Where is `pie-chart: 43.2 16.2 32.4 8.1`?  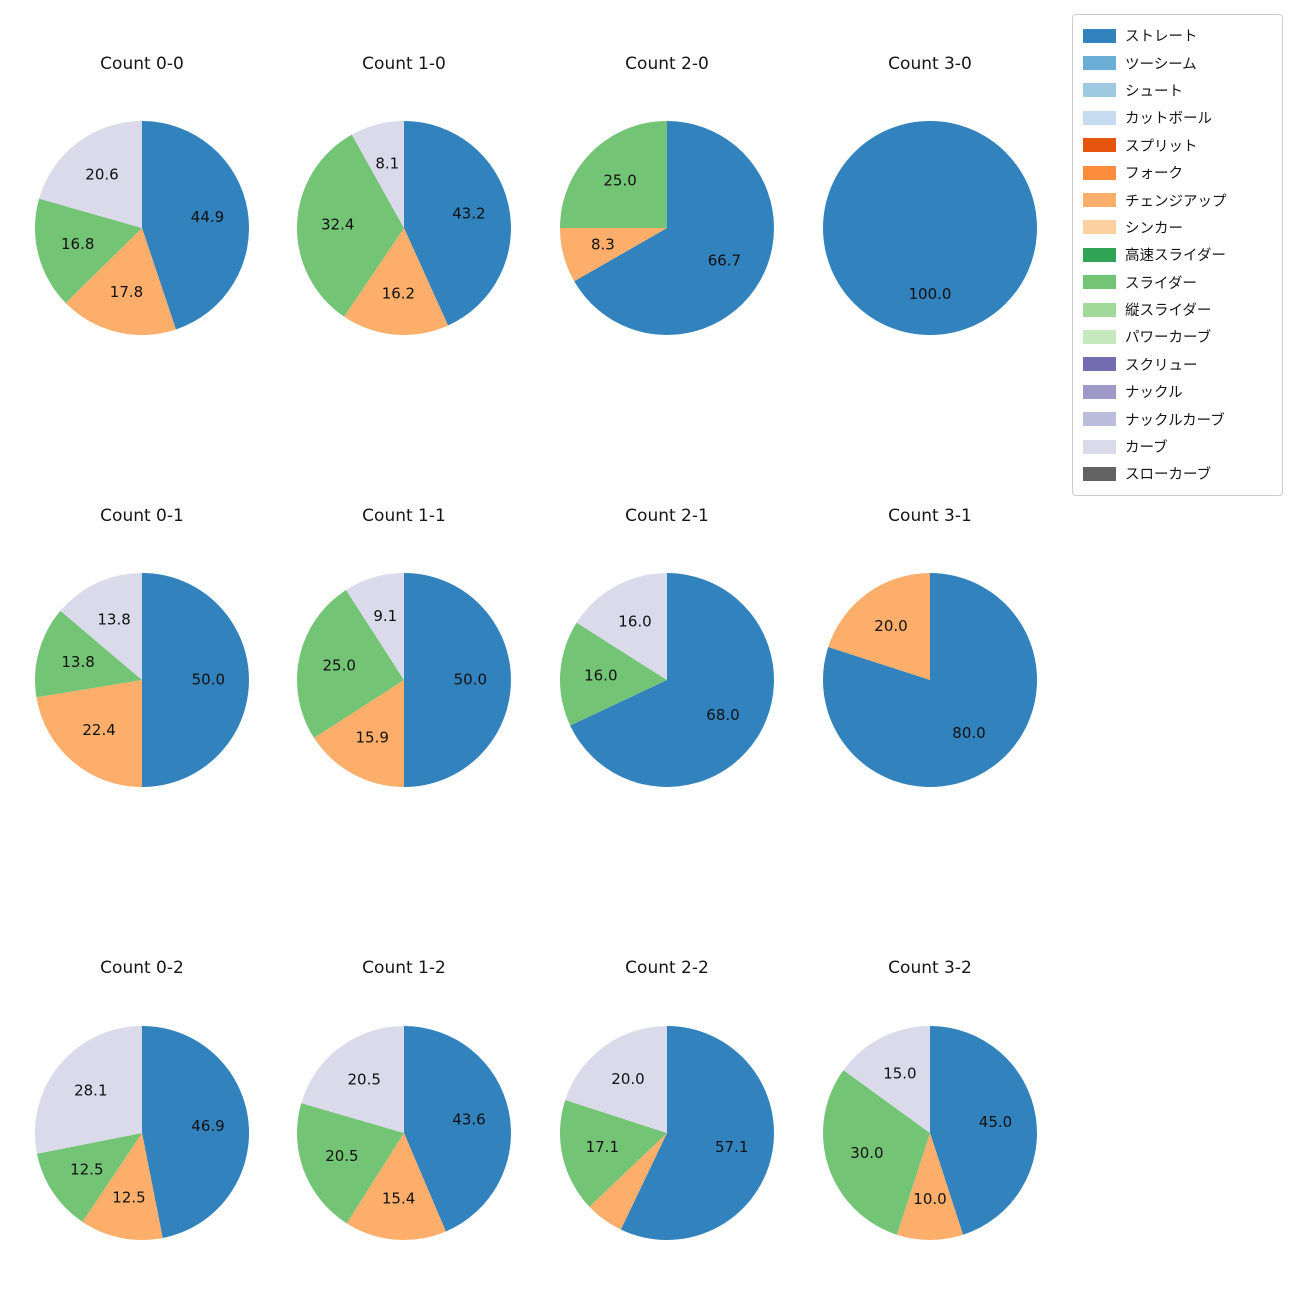 pie-chart: 43.2 16.2 32.4 8.1 is located at coordinates (404, 228).